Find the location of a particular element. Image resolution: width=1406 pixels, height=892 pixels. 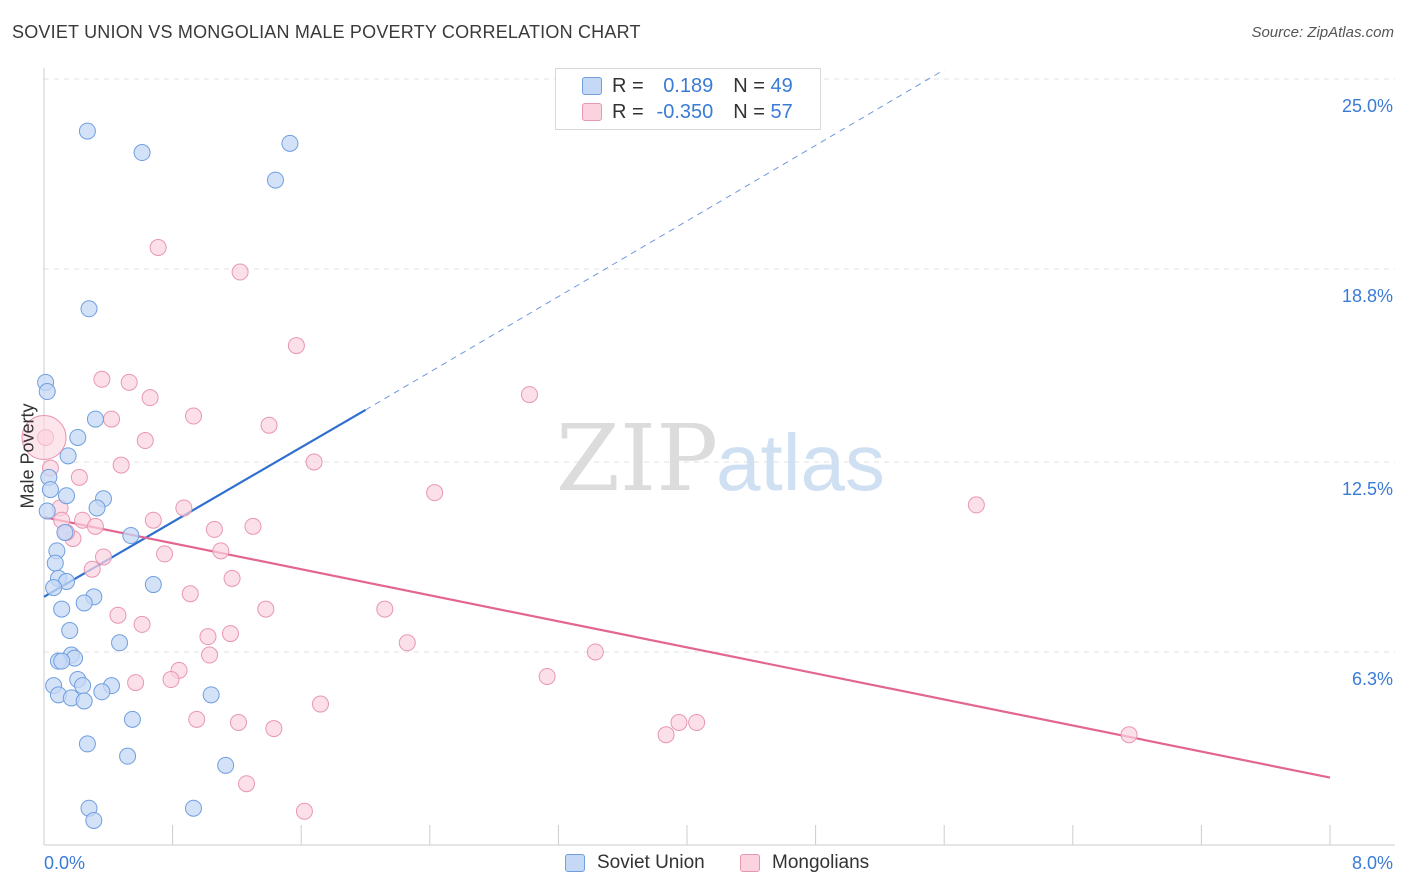

y-tick-label: 6.3% is located at coordinates (1372, 679).